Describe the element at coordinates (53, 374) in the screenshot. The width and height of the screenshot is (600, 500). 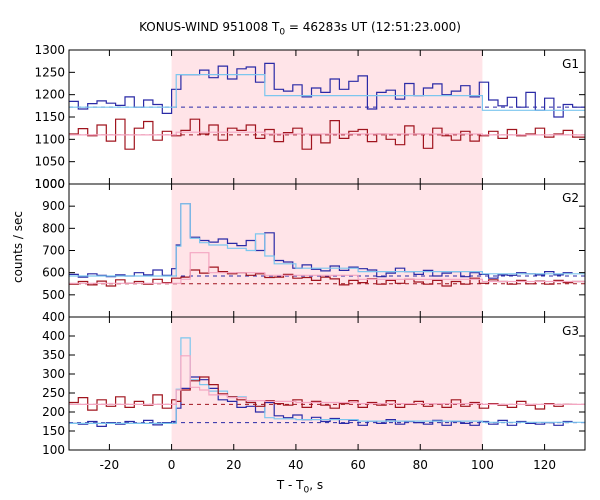
I see `y-tick-label-g3-300: 300` at that location.